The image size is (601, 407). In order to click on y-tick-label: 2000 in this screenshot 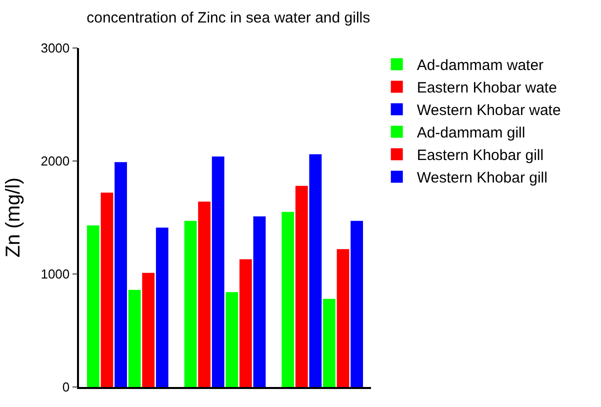, I will do `click(55, 161)`.